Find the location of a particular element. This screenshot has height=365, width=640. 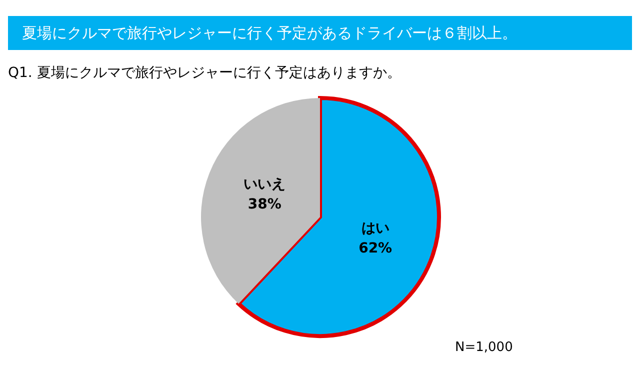

slice-label: いいえ is located at coordinates (265, 184).